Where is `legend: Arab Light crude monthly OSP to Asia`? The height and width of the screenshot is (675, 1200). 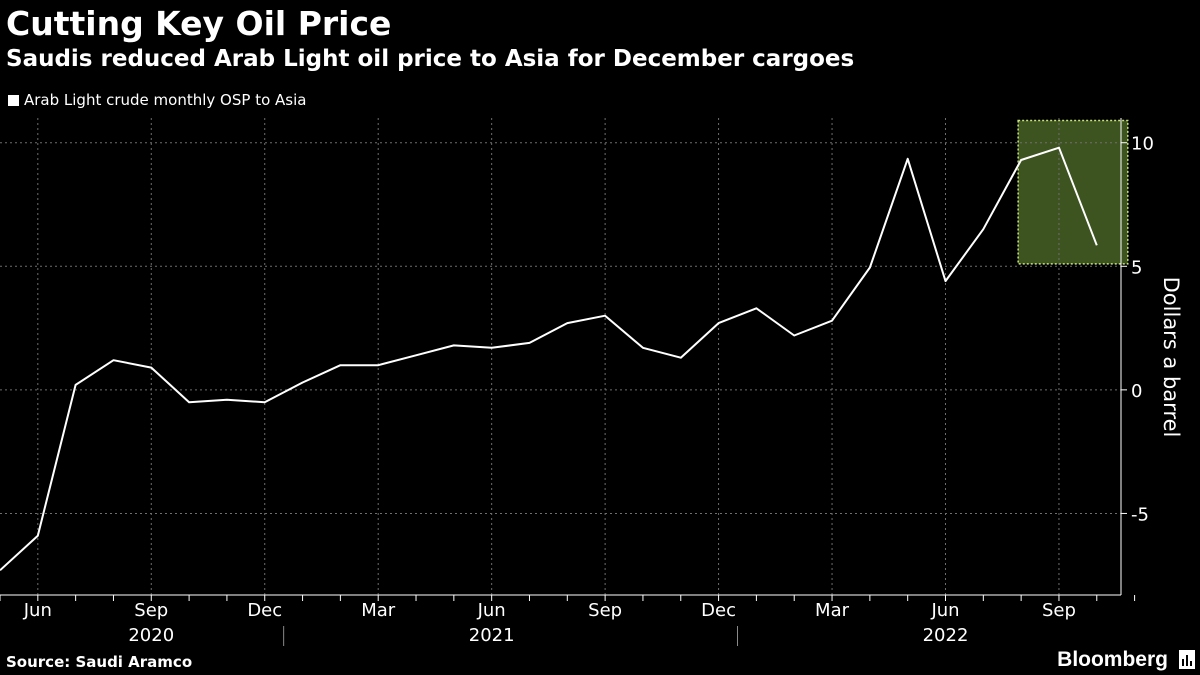 legend: Arab Light crude monthly OSP to Asia is located at coordinates (157, 100).